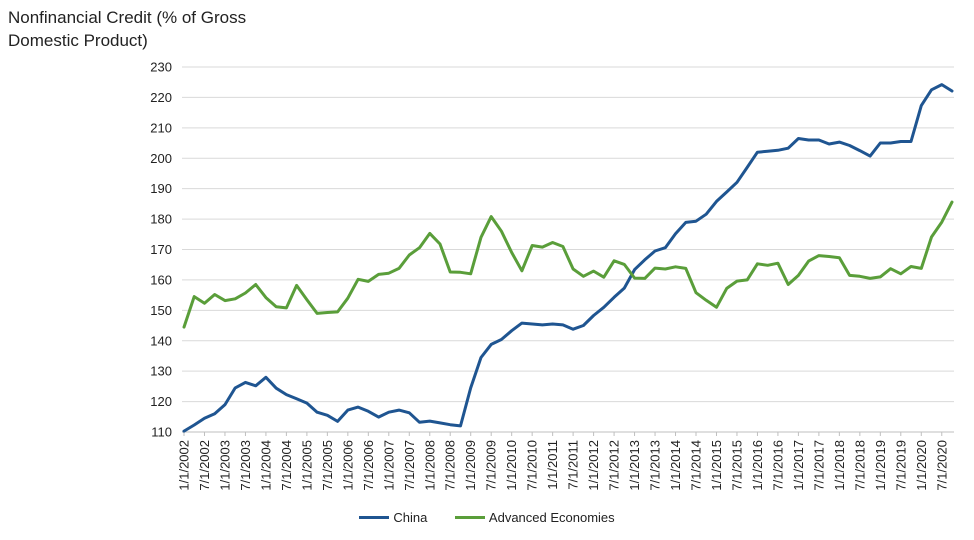 The image size is (974, 540). I want to click on x-tick-label: 1/1/2015, so click(716, 465).